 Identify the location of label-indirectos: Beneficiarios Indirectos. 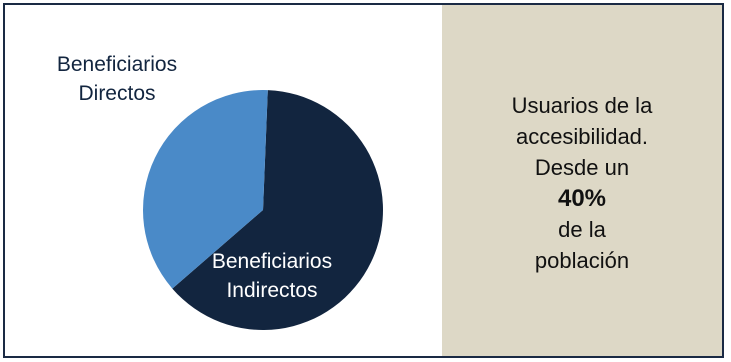
(272, 276).